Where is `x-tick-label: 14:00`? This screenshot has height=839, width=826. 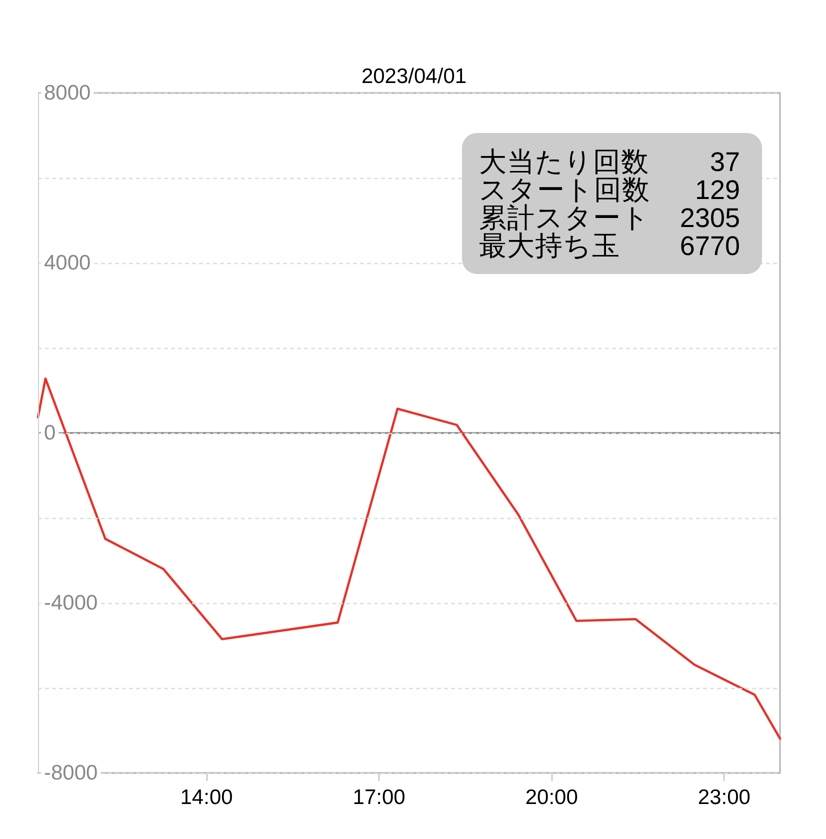
x-tick-label: 14:00 is located at coordinates (206, 797).